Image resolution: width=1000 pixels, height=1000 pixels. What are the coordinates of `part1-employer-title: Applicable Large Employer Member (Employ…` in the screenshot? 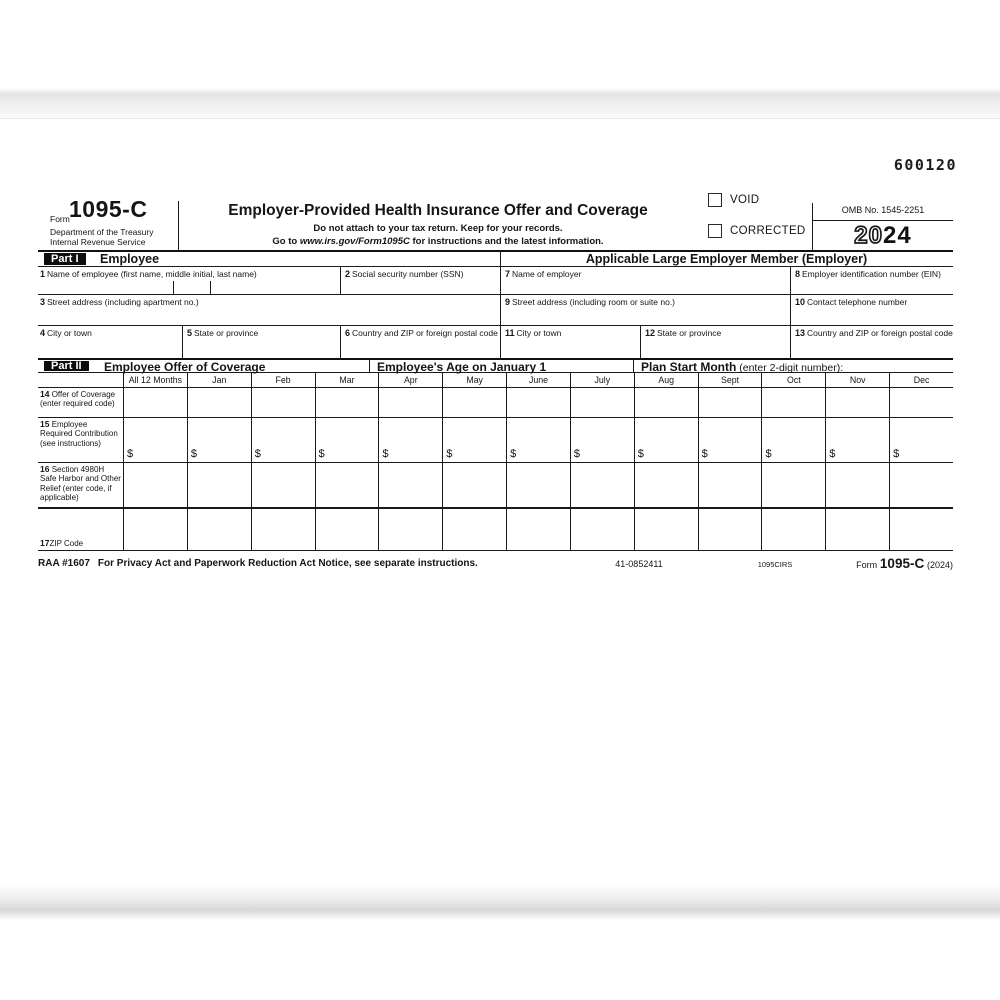 It's located at (726, 259).